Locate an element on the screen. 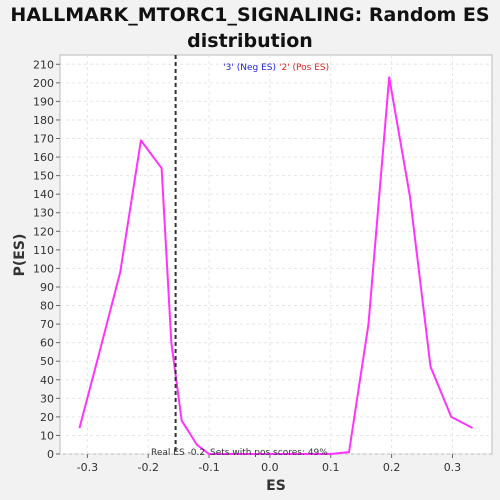 The image size is (500, 500). y-tick-label: 130 is located at coordinates (43, 213).